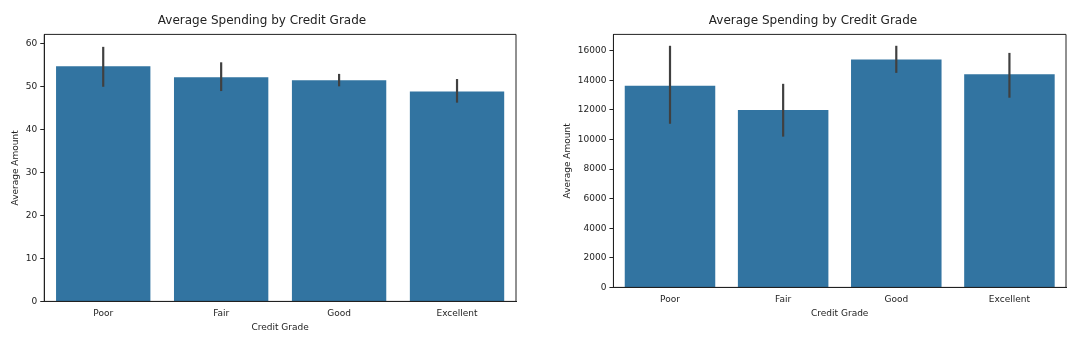  Describe the element at coordinates (31, 86) in the screenshot. I see `y-tick-label: 50` at that location.